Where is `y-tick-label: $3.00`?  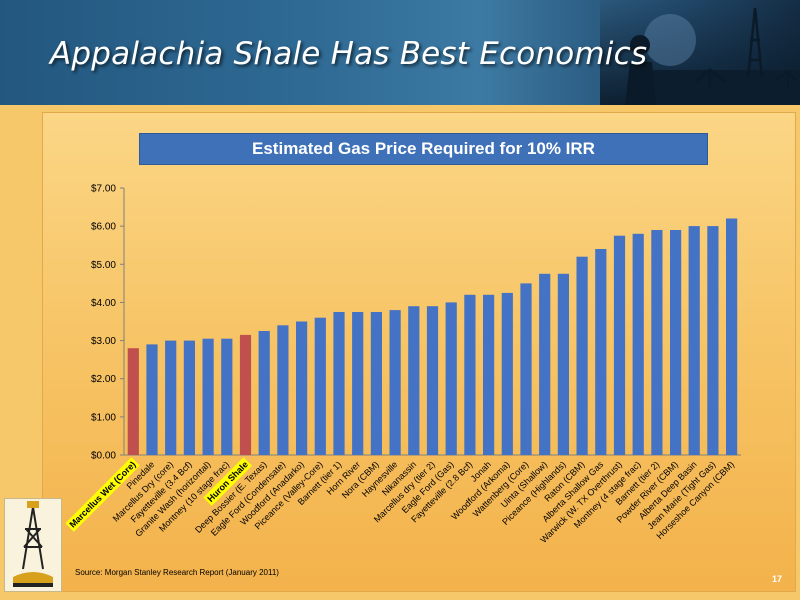
y-tick-label: $3.00 is located at coordinates (103, 341).